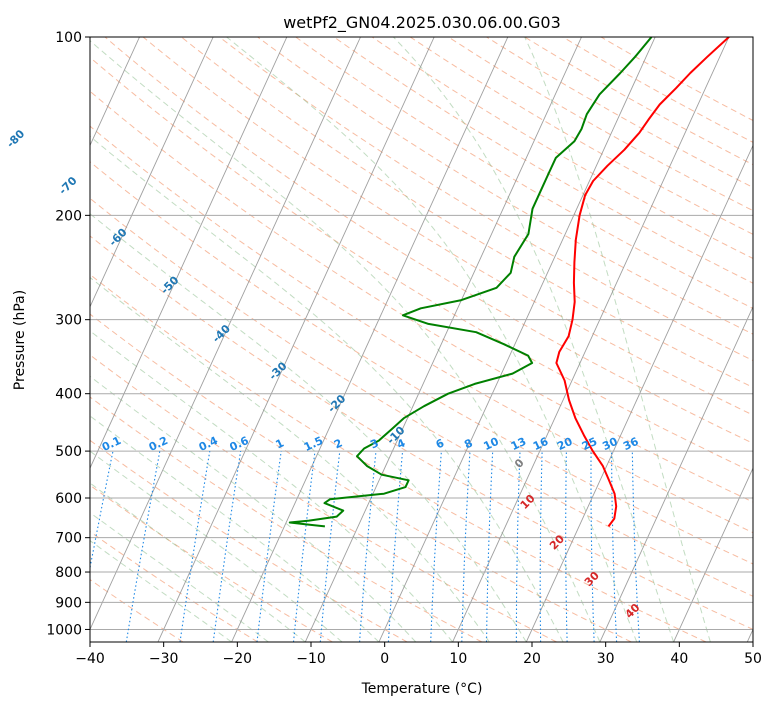  I want to click on x-axis-label: Temperature (°C), so click(422, 689).